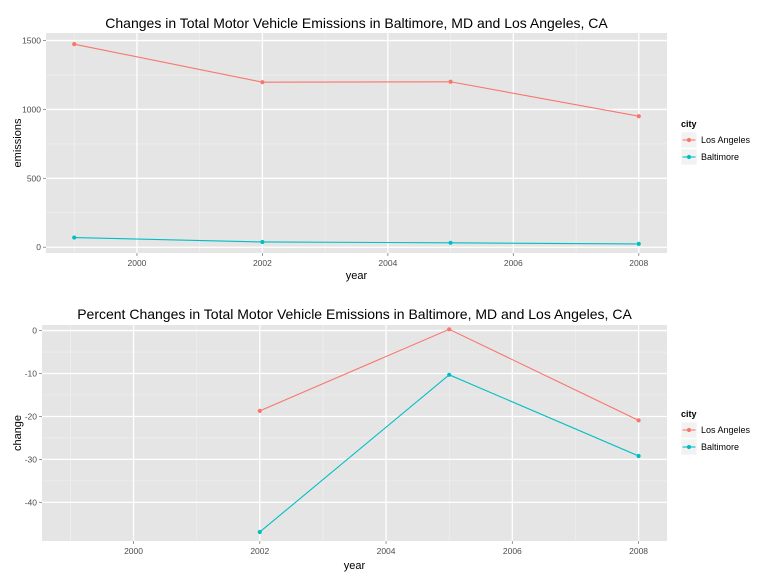 The width and height of the screenshot is (780, 580). I want to click on y-tick-label: 1000, so click(31, 109).